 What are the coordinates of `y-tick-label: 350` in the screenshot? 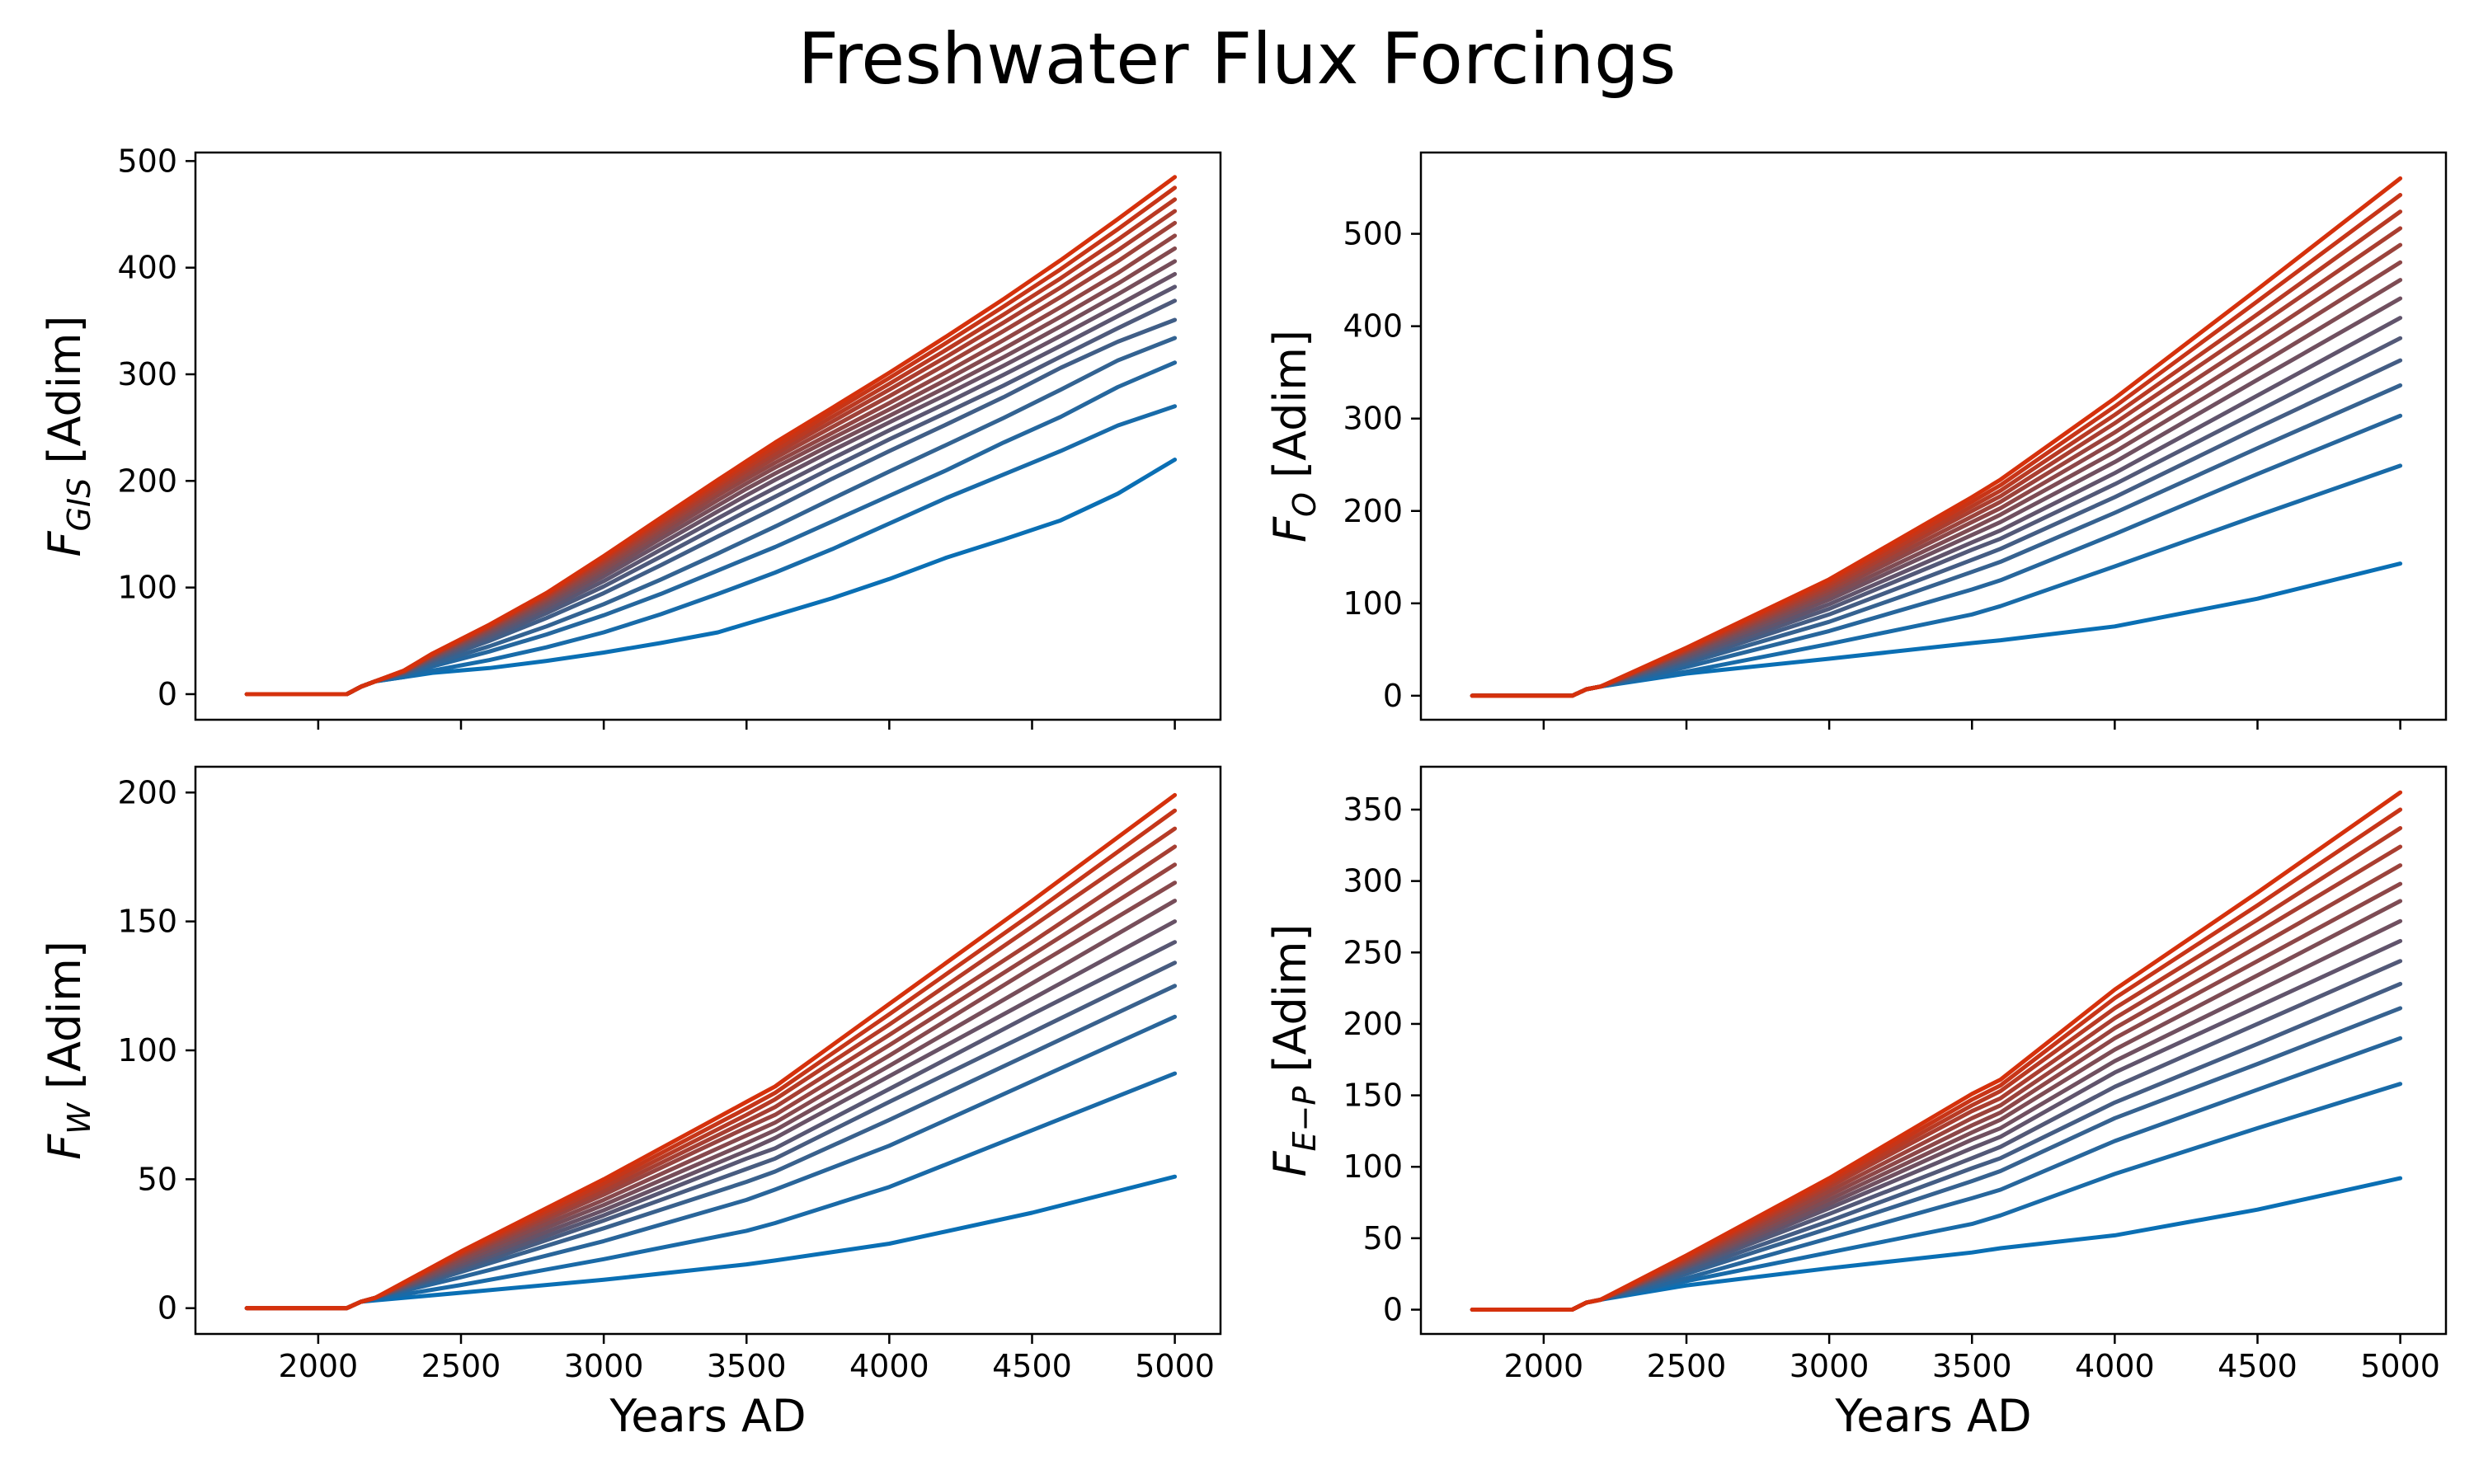 It's located at (1373, 809).